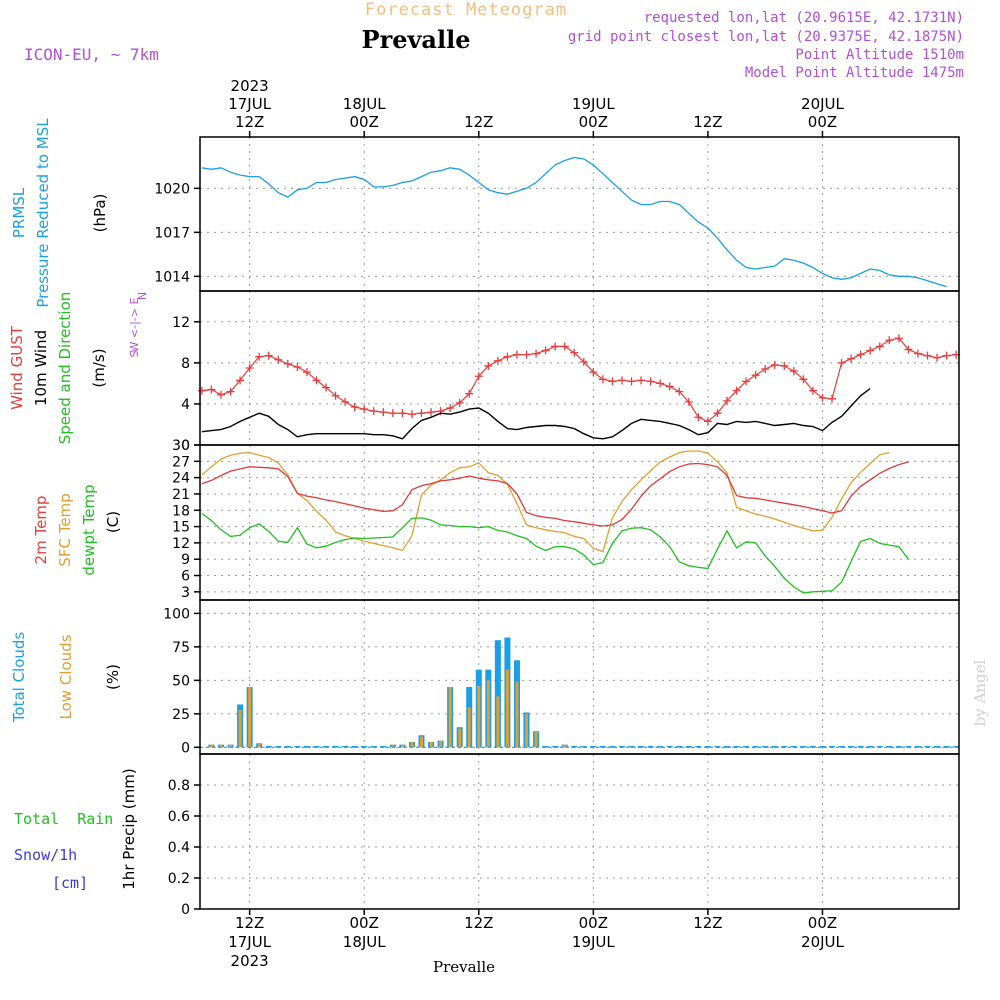  I want to click on top-hour-label: 00Z, so click(822, 122).